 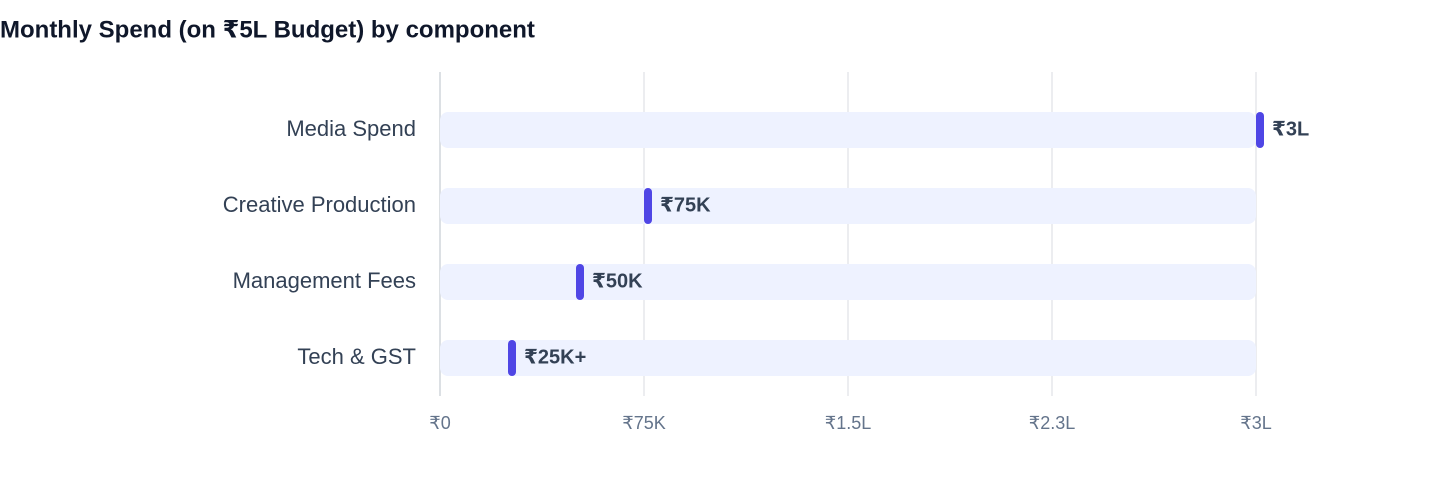 What do you see at coordinates (439, 423) in the screenshot?
I see `x-tick-label: ₹0` at bounding box center [439, 423].